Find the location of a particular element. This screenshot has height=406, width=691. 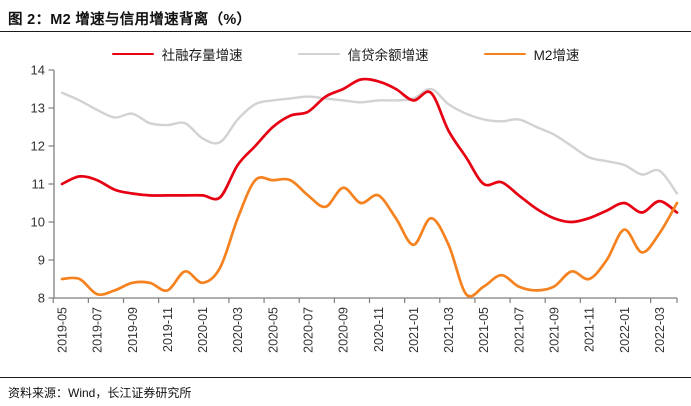

y-tick-label: 10 is located at coordinates (38, 222).